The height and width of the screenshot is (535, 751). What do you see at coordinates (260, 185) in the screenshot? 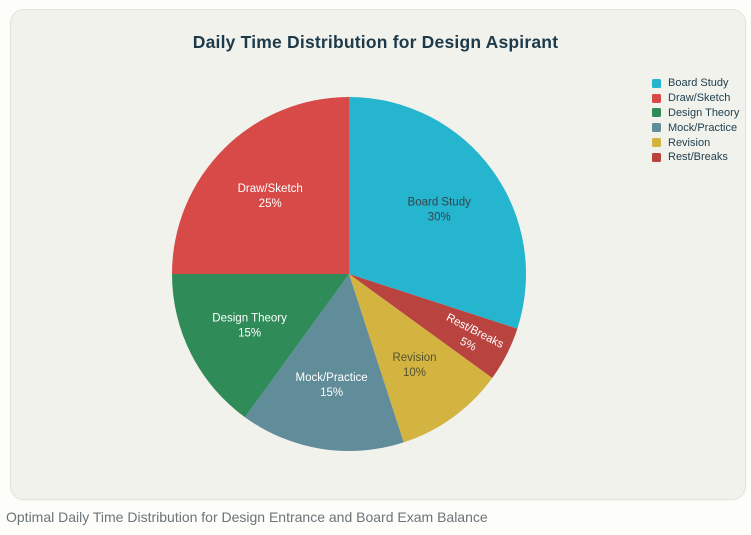
I see `pie-slice-draw-sketch` at bounding box center [260, 185].